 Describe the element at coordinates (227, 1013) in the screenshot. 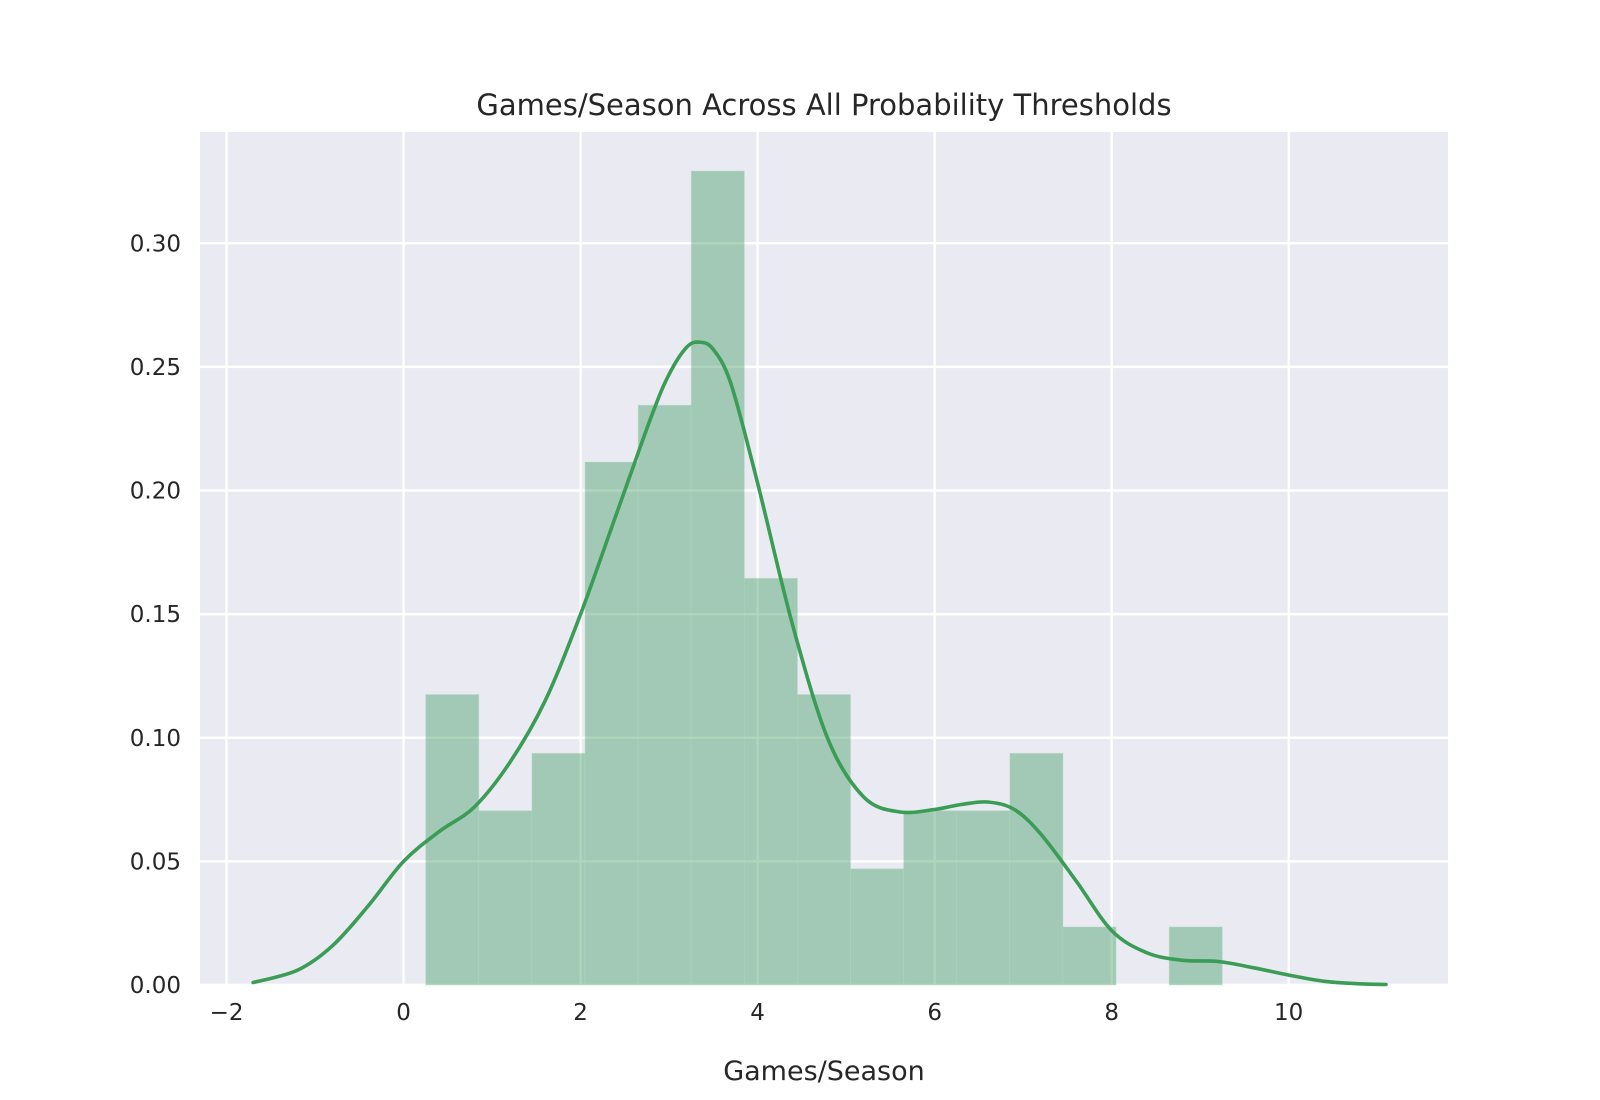

I see `x-tick-label-0: −2` at that location.